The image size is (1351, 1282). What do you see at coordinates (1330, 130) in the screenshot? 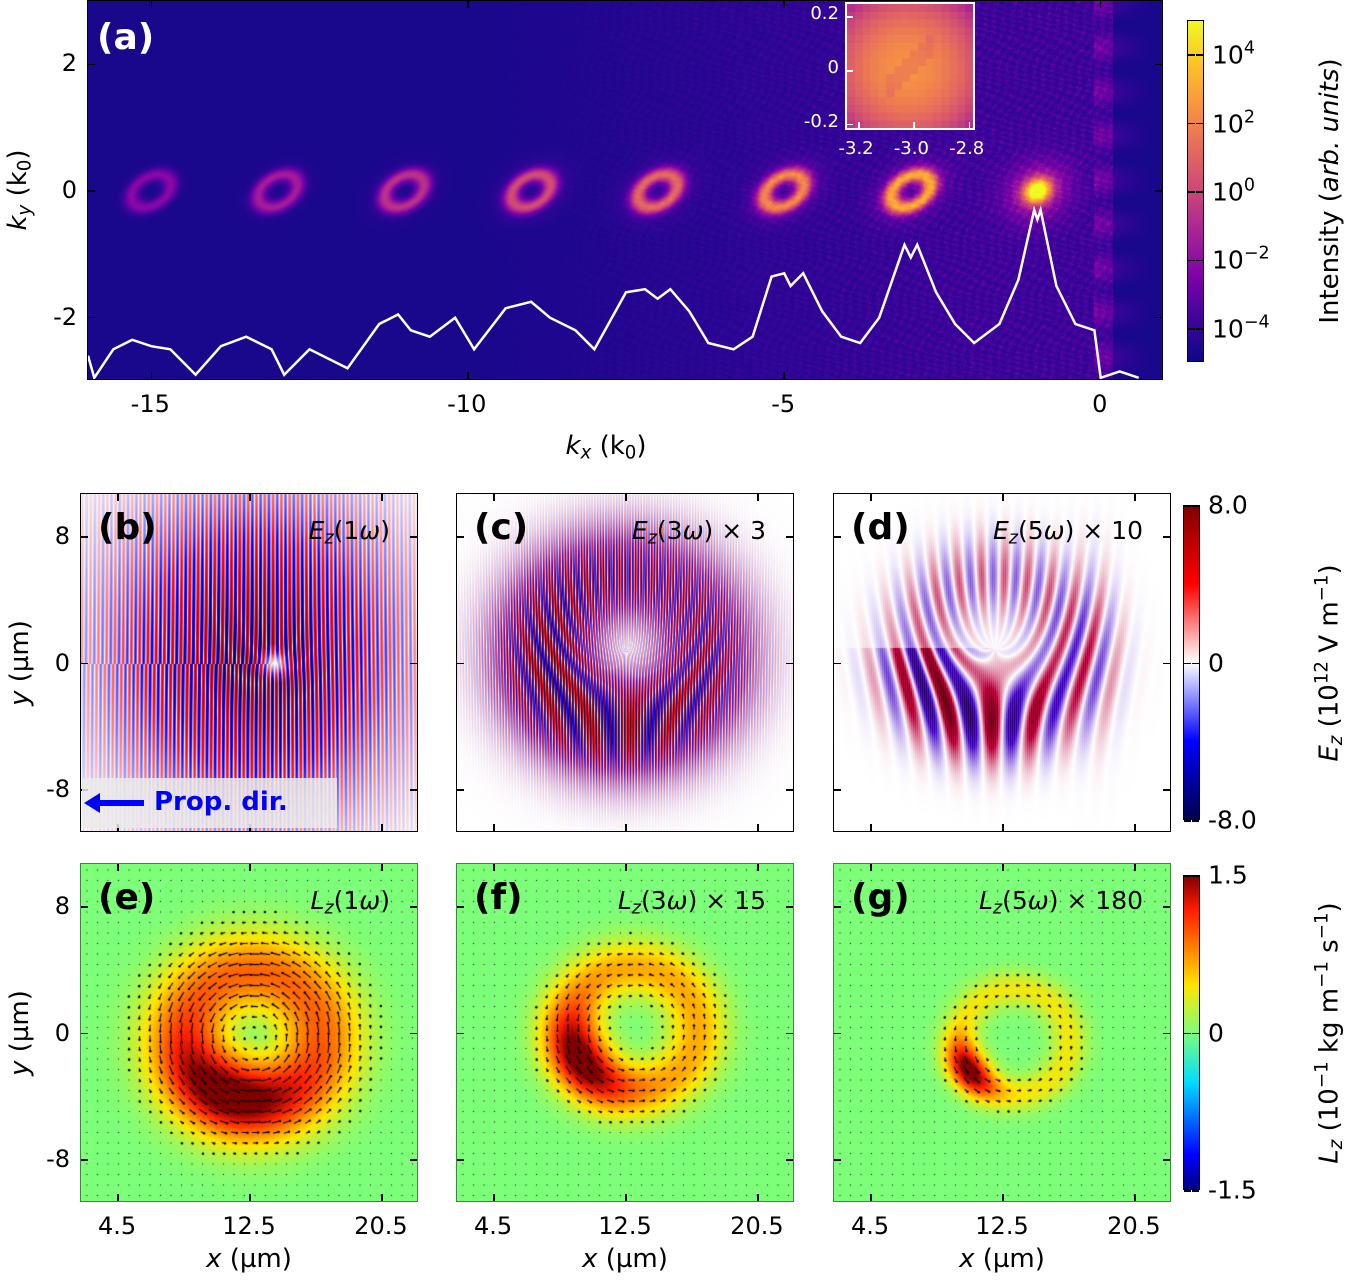
I see `label-segment: arb. units` at bounding box center [1330, 130].